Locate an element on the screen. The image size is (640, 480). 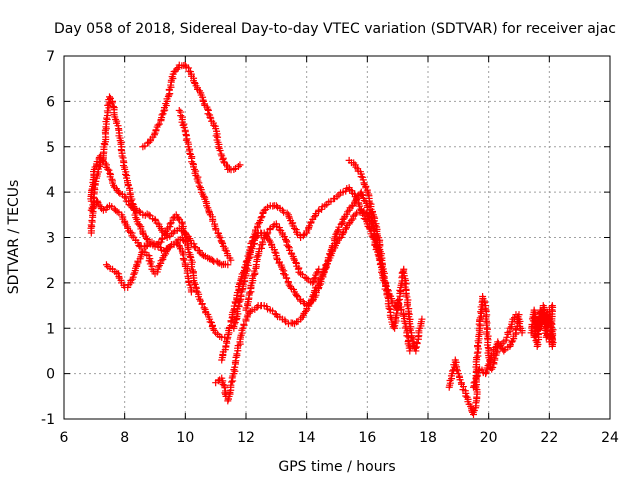
y-tick-label: 6 is located at coordinates (50, 102).